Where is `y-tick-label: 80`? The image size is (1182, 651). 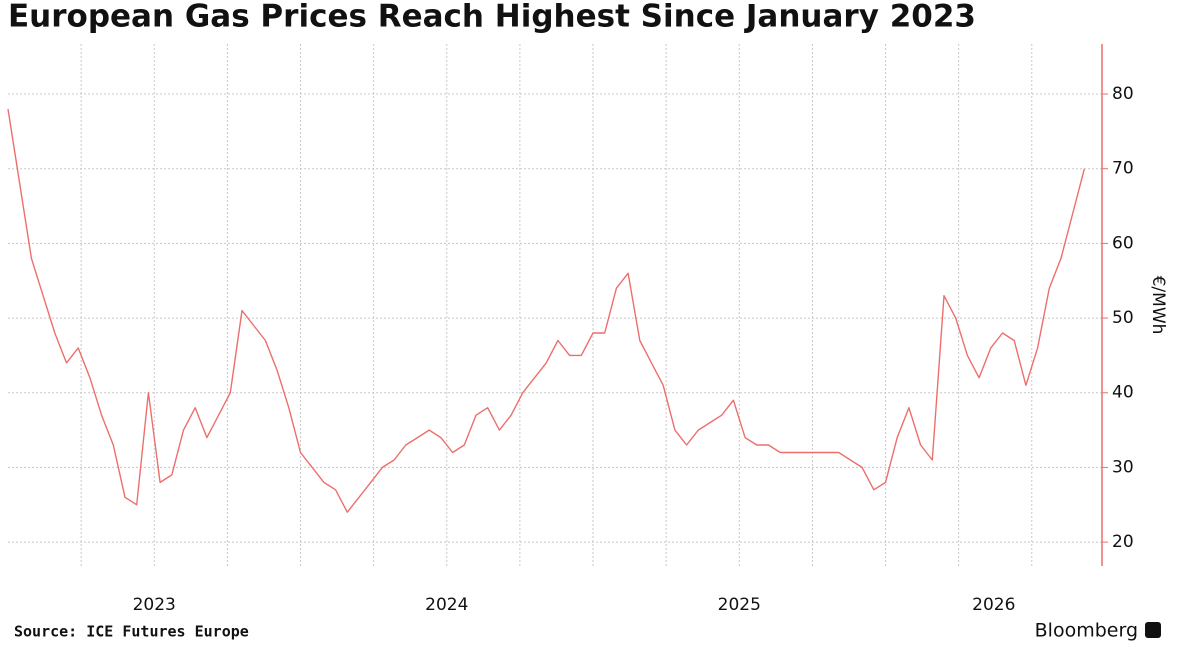
y-tick-label: 80 is located at coordinates (1123, 94).